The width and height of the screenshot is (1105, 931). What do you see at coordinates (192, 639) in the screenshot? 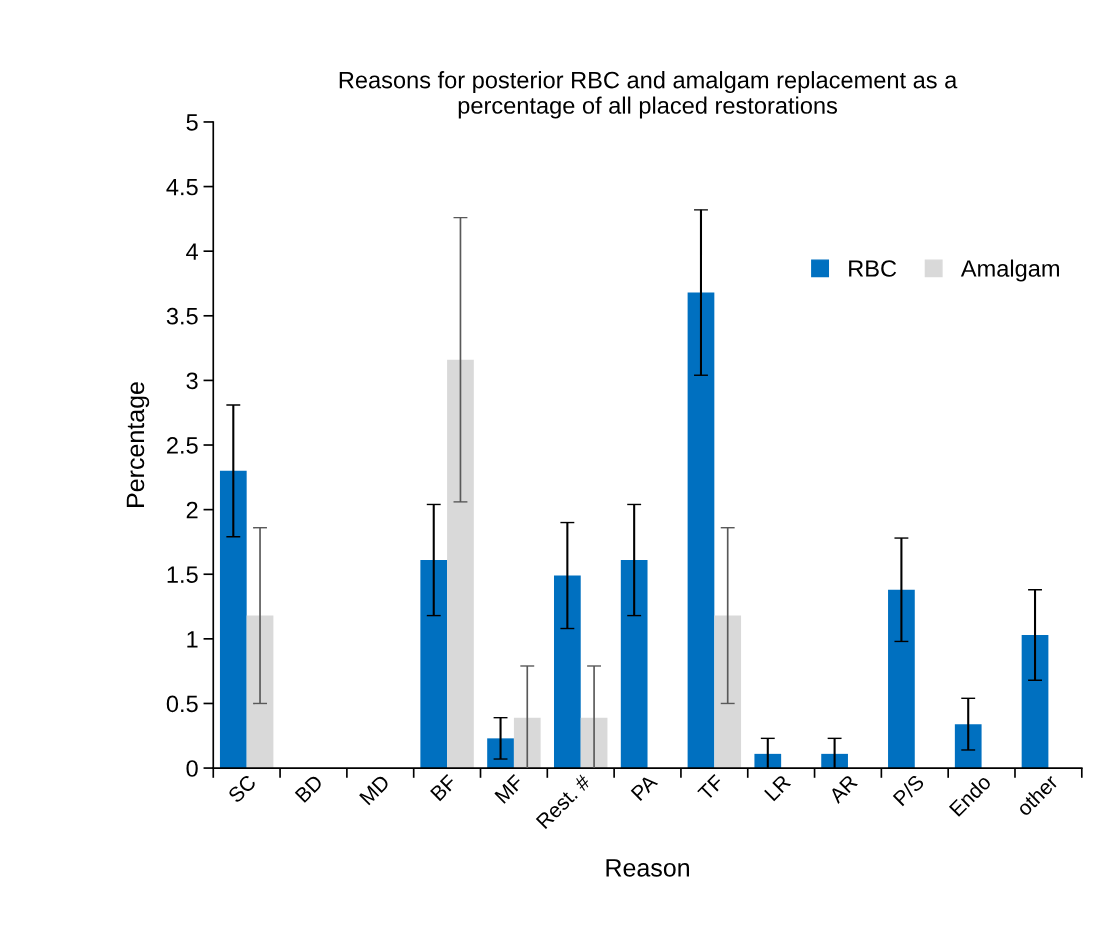
I see `y-tick-label: 1` at bounding box center [192, 639].